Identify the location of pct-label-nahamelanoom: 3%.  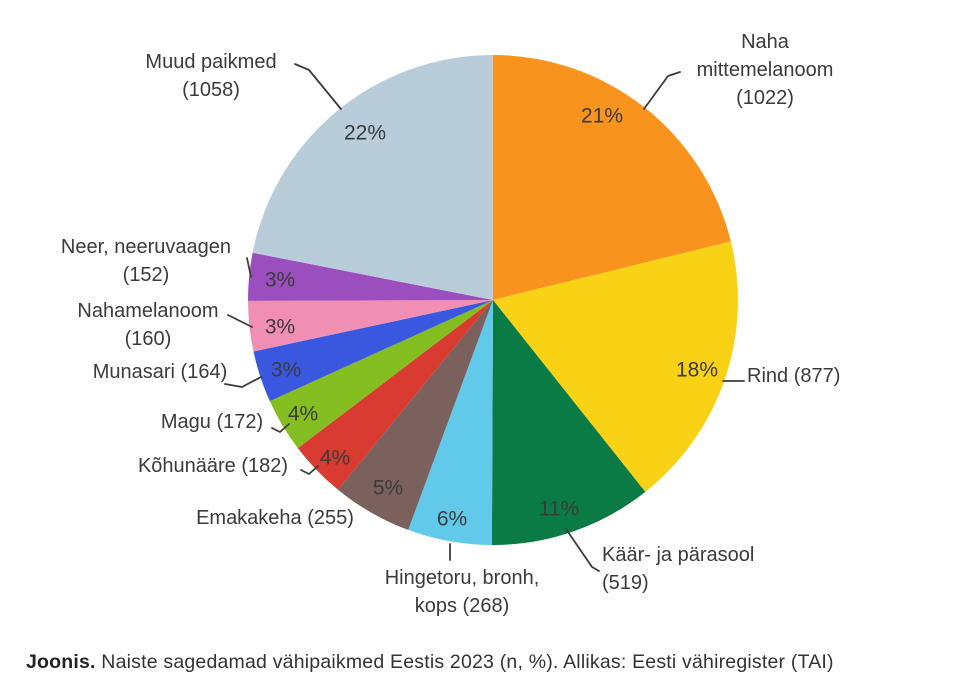
(280, 327).